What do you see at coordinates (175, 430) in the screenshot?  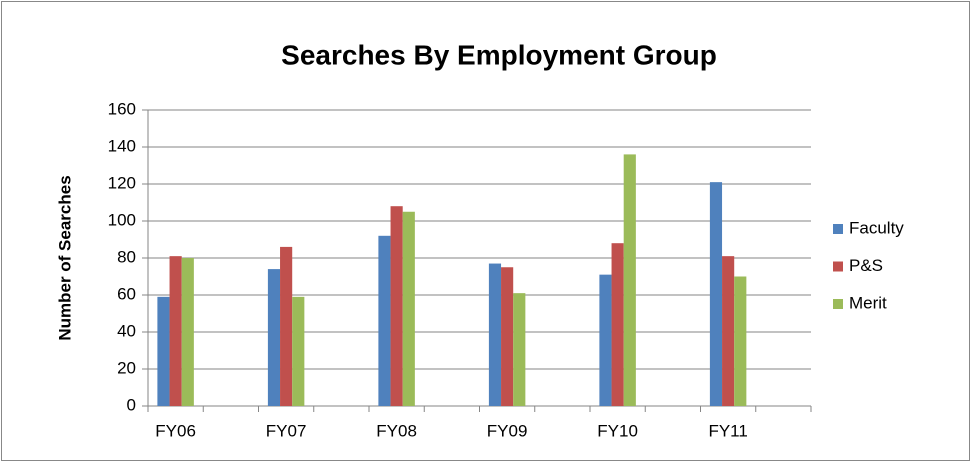 I see `x-tick-label: FY06` at bounding box center [175, 430].